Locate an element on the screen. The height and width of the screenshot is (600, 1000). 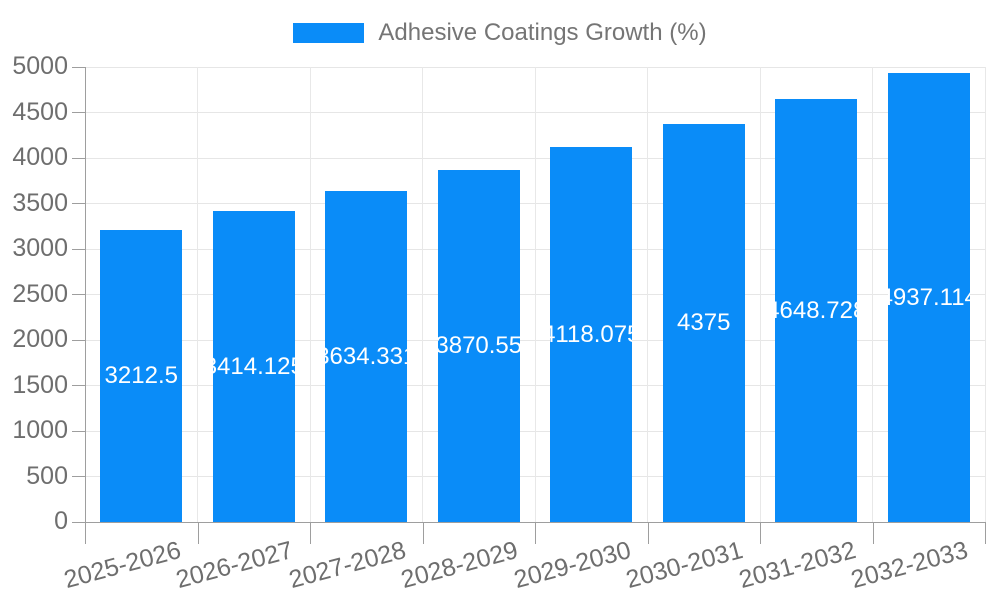
bar-value-label: 3212.5 is located at coordinates (141, 375).